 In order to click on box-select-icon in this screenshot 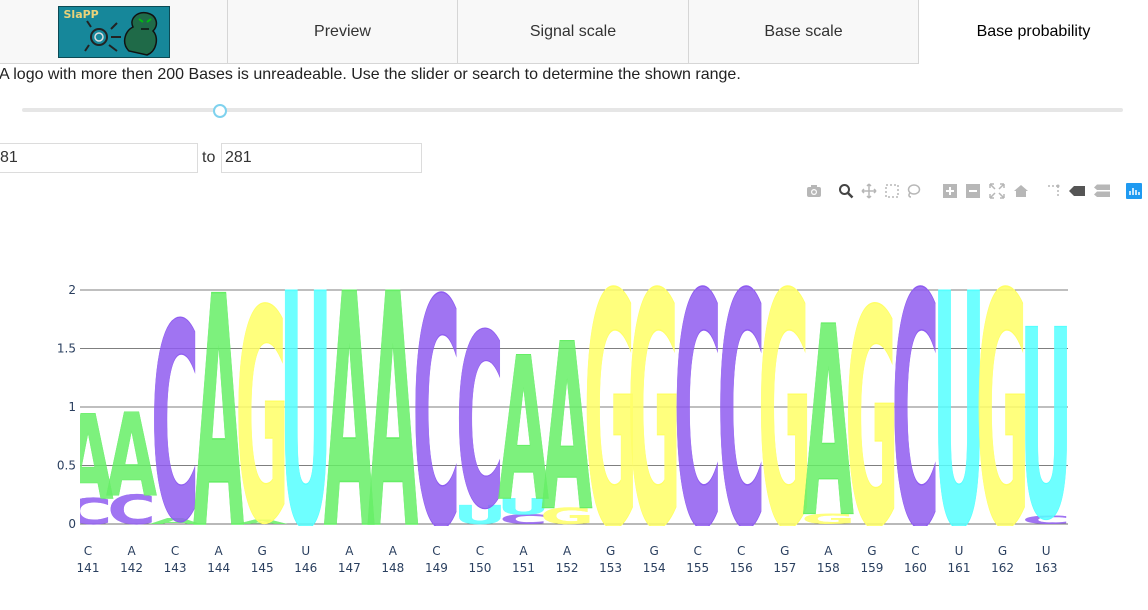, I will do `click(892, 191)`.